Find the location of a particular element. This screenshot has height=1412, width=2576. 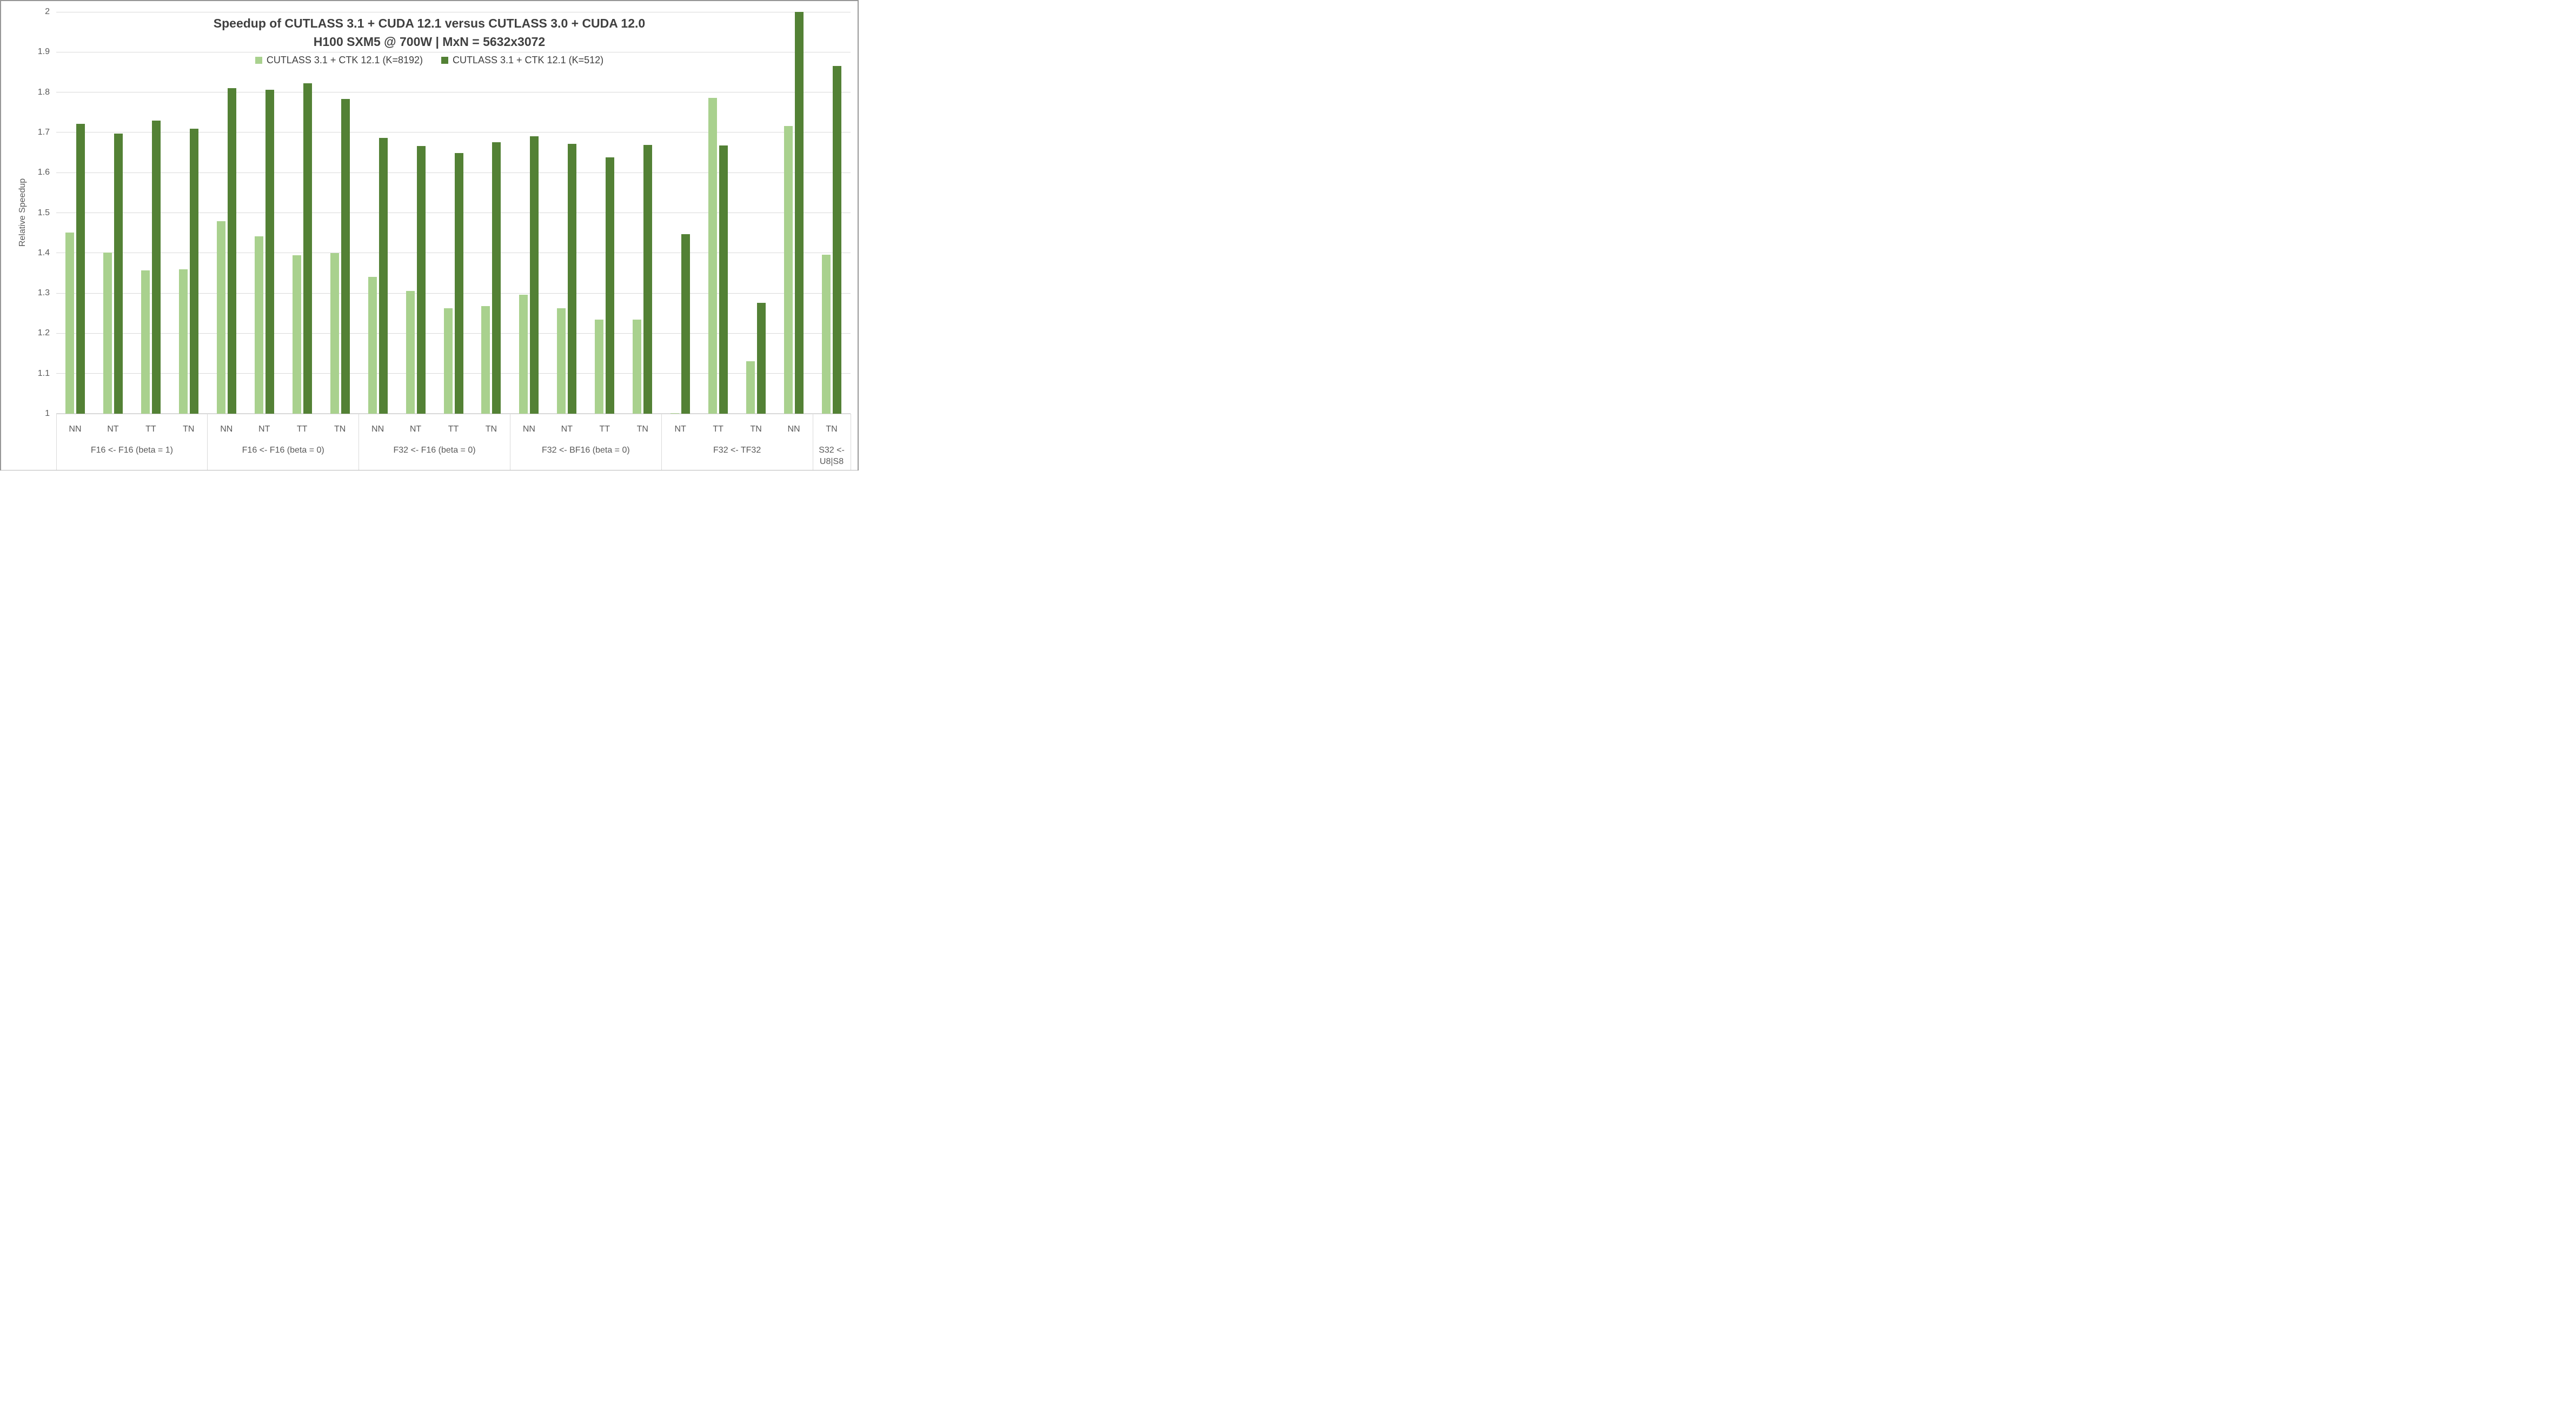

legend-label: CUTLASS 3.1 + CTK 12.1 (K=512) is located at coordinates (528, 60).